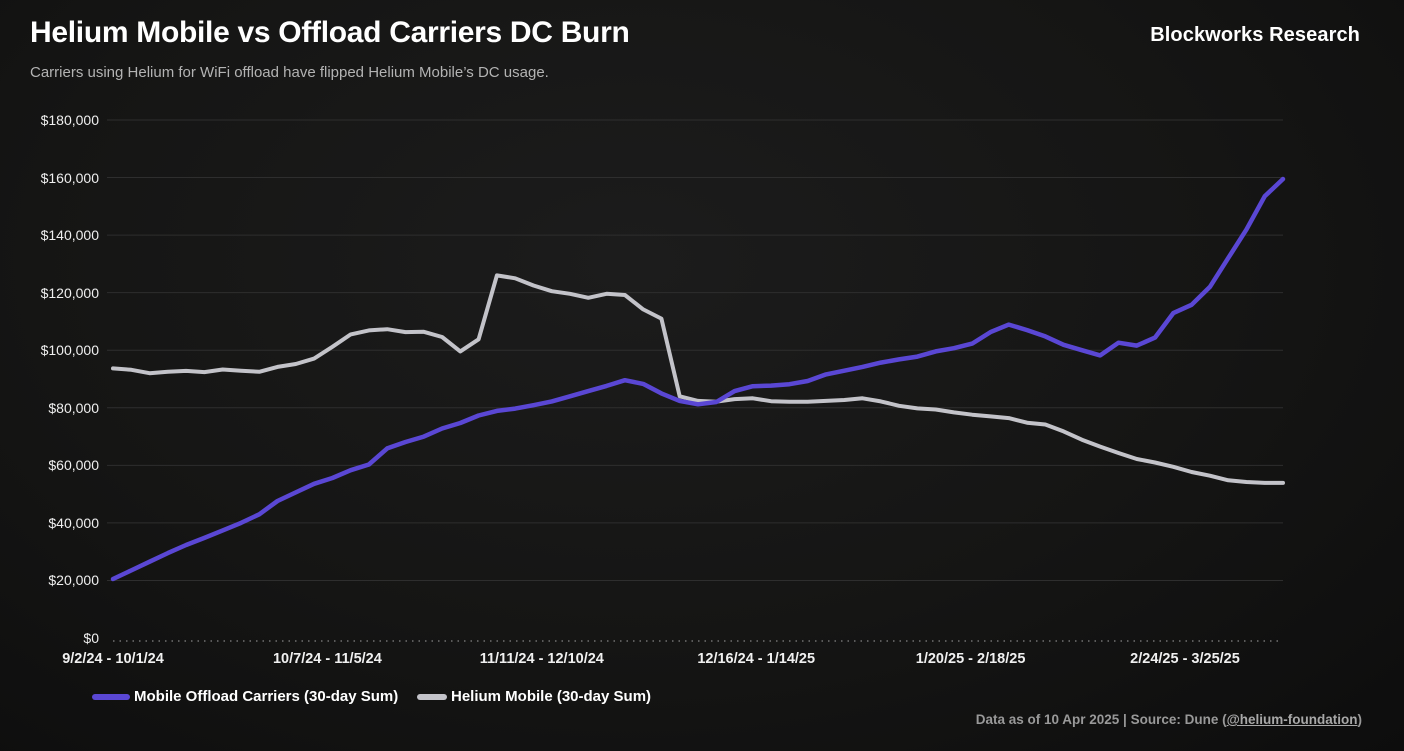 Image resolution: width=1404 pixels, height=751 pixels. I want to click on legend-swatch-gray, so click(432, 696).